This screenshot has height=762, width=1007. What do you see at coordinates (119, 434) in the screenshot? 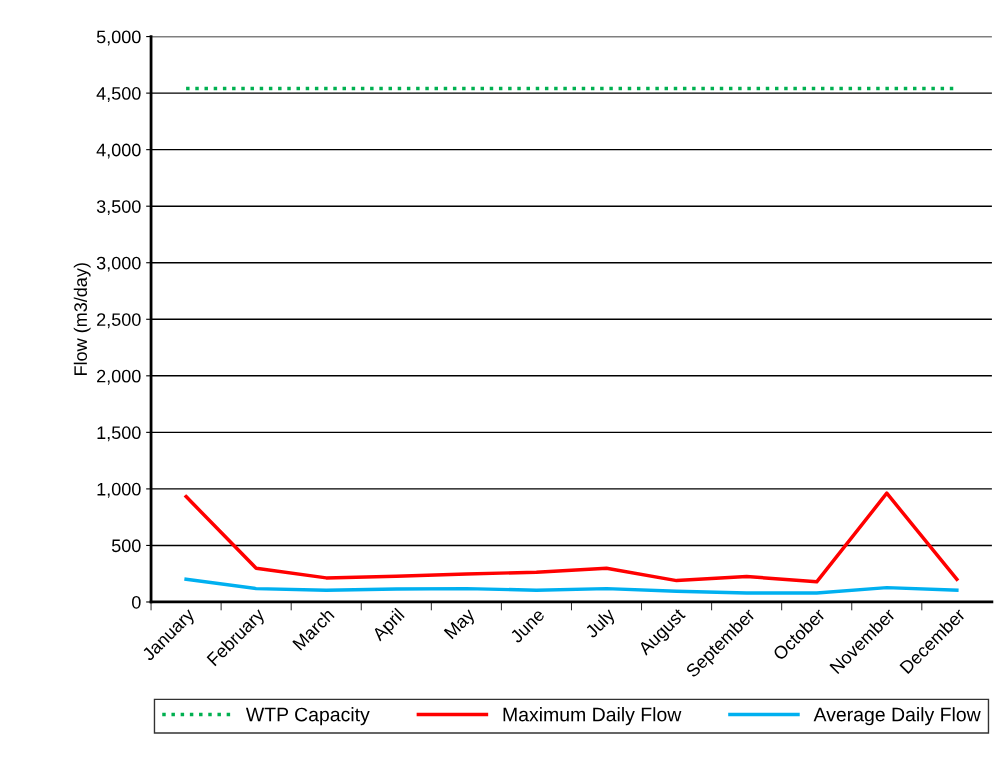
I see `y-tick-label: 1,500` at bounding box center [119, 434].